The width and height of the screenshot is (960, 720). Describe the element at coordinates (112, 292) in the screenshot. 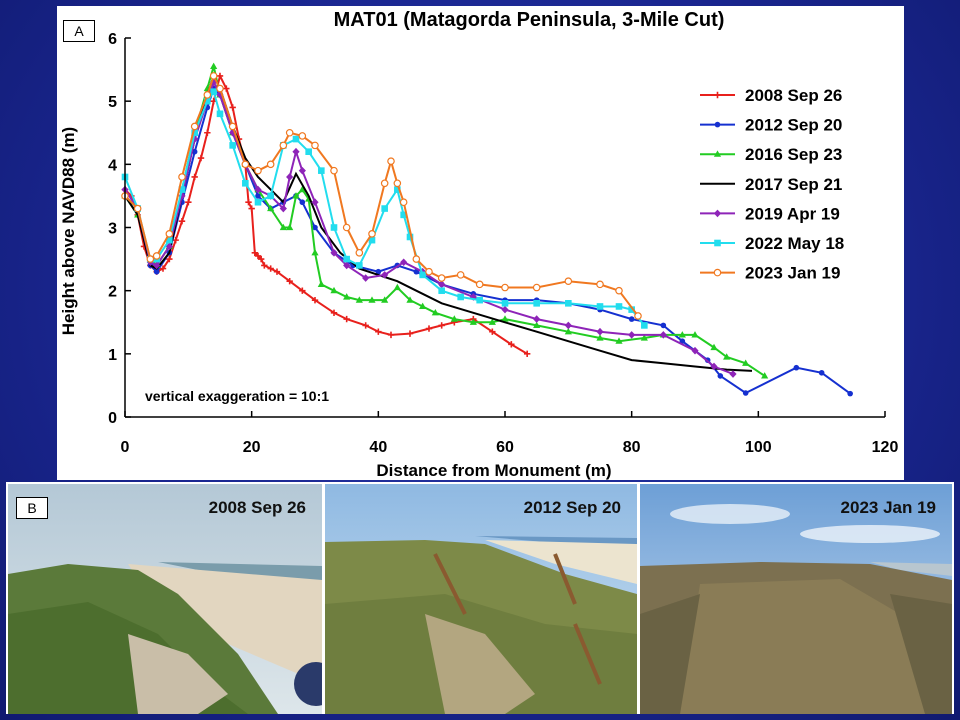

I see `y-tick-label: 2` at that location.